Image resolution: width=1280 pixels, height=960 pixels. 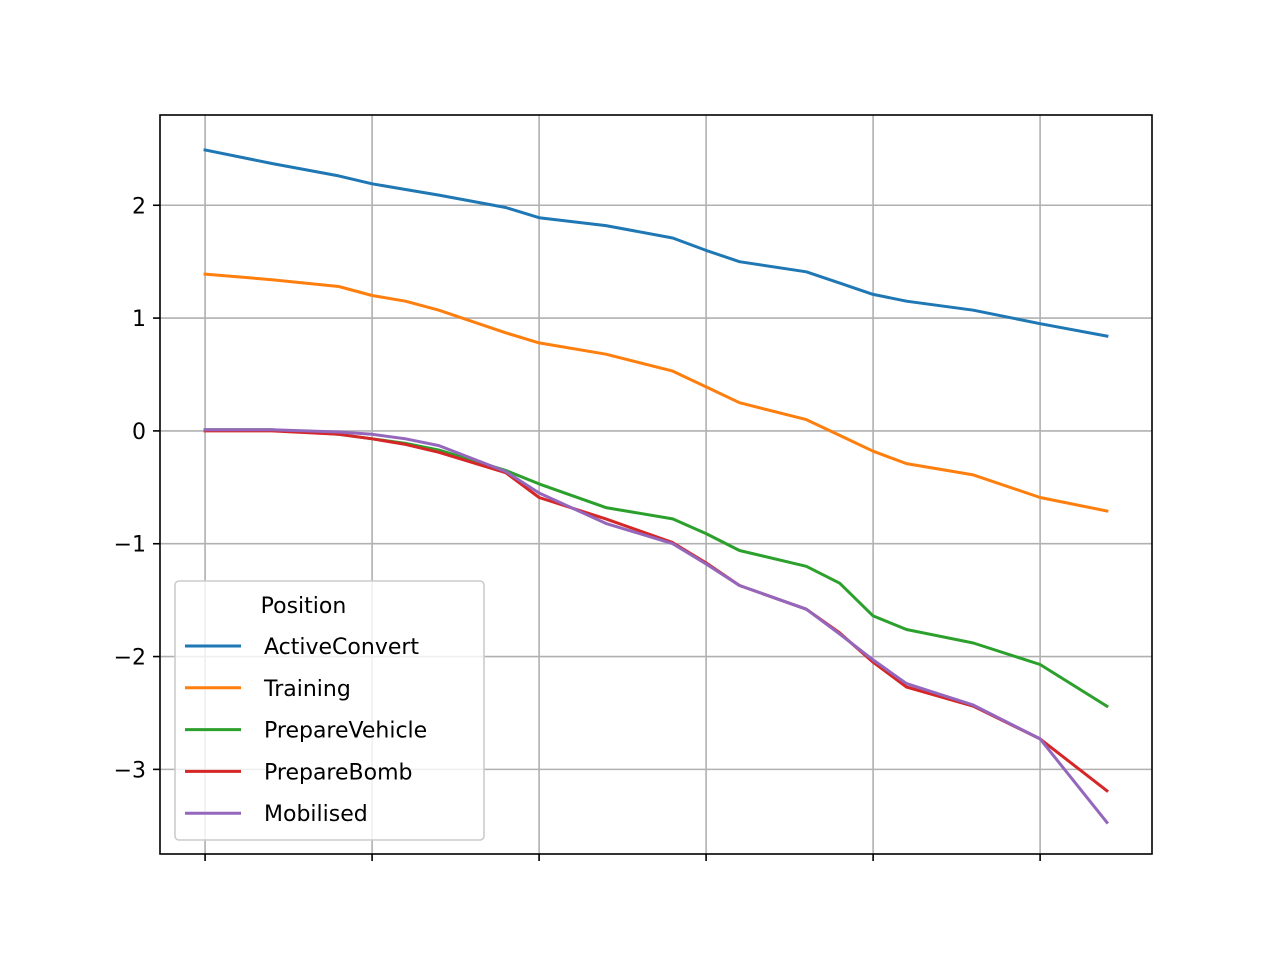 I want to click on legend-label-preparebomb: PrepareBomb, so click(x=338, y=772).